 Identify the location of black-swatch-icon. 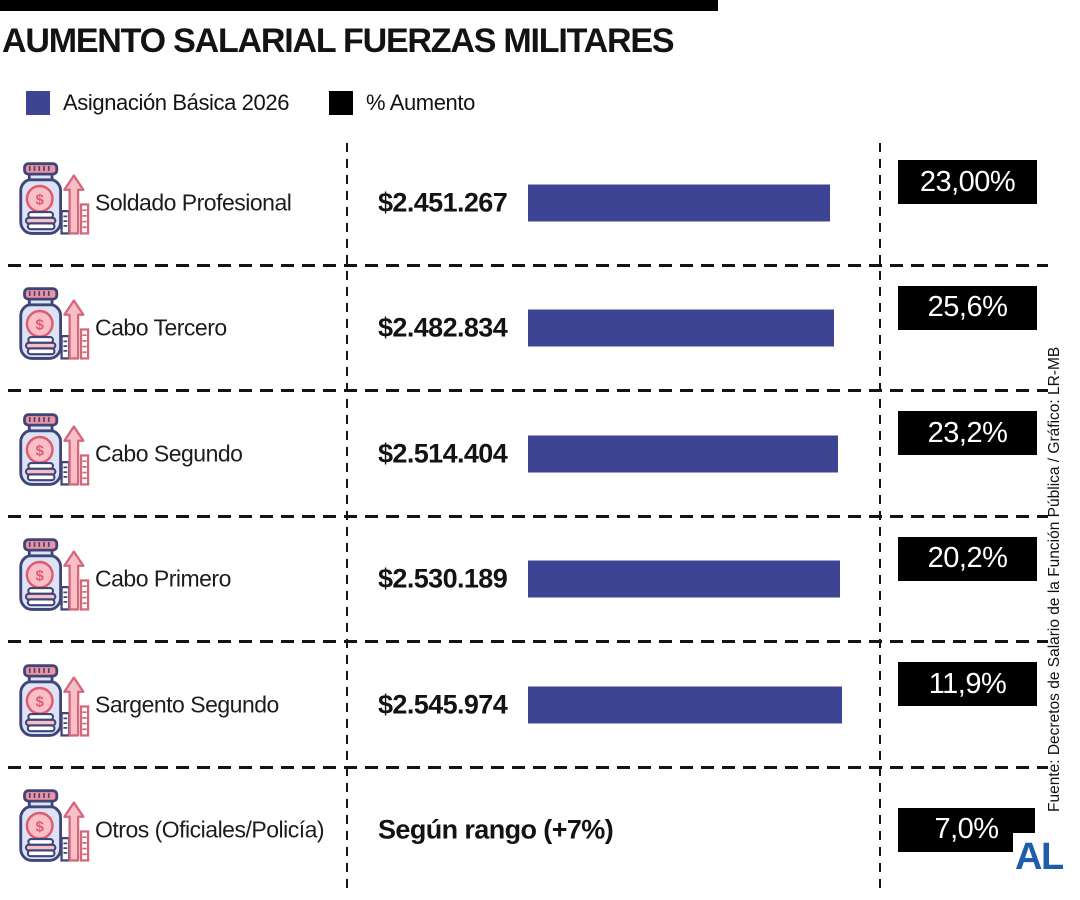
(341, 103).